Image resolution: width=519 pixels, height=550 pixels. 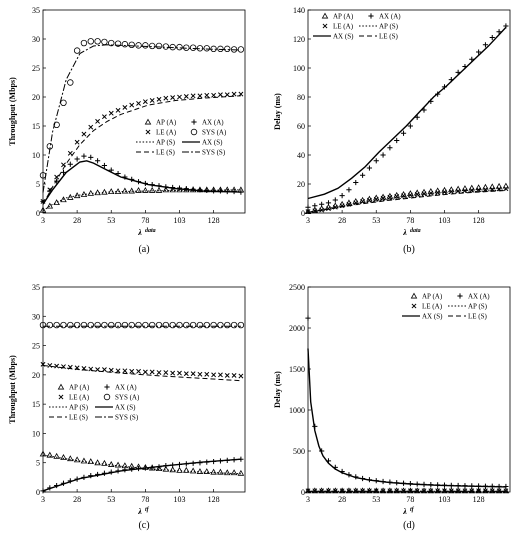 What do you see at coordinates (301, 126) in the screenshot?
I see `y-tick-label: 60` at bounding box center [301, 126].